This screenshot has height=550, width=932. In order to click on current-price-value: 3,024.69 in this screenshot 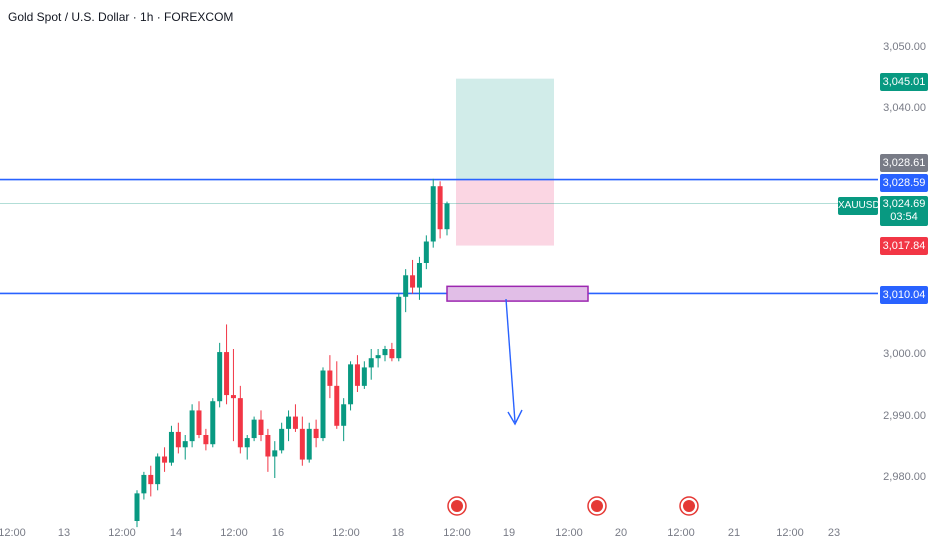, I will do `click(904, 204)`.